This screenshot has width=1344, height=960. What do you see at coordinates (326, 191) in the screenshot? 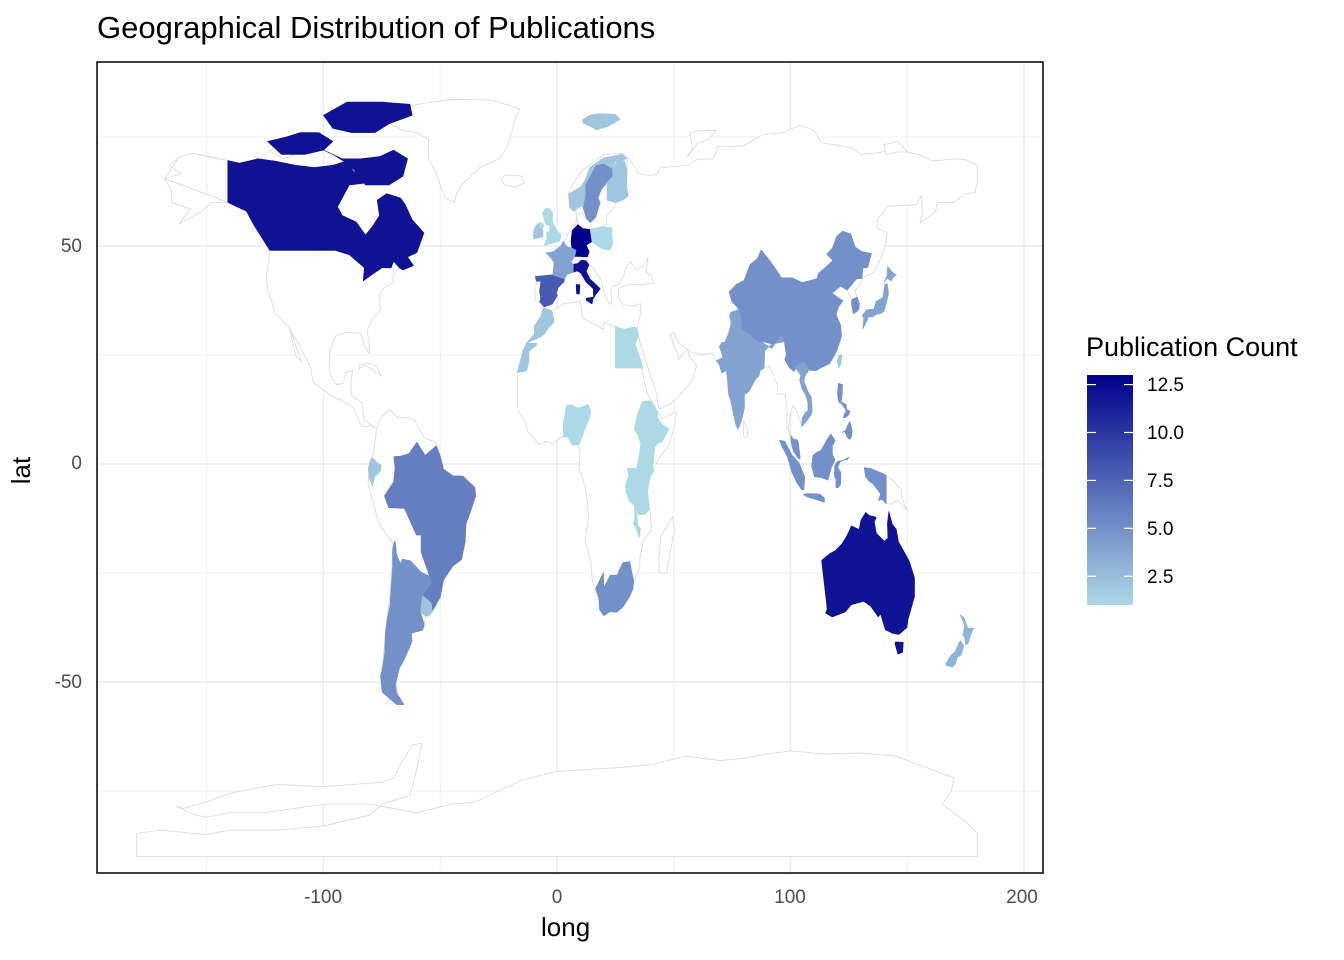
I see `country-canada` at bounding box center [326, 191].